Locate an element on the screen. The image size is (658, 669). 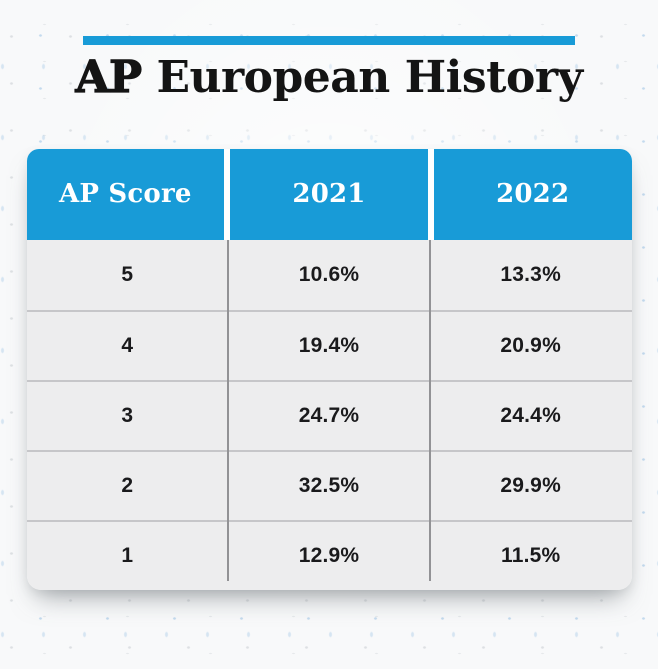
score-cell: 1 is located at coordinates (127, 555).